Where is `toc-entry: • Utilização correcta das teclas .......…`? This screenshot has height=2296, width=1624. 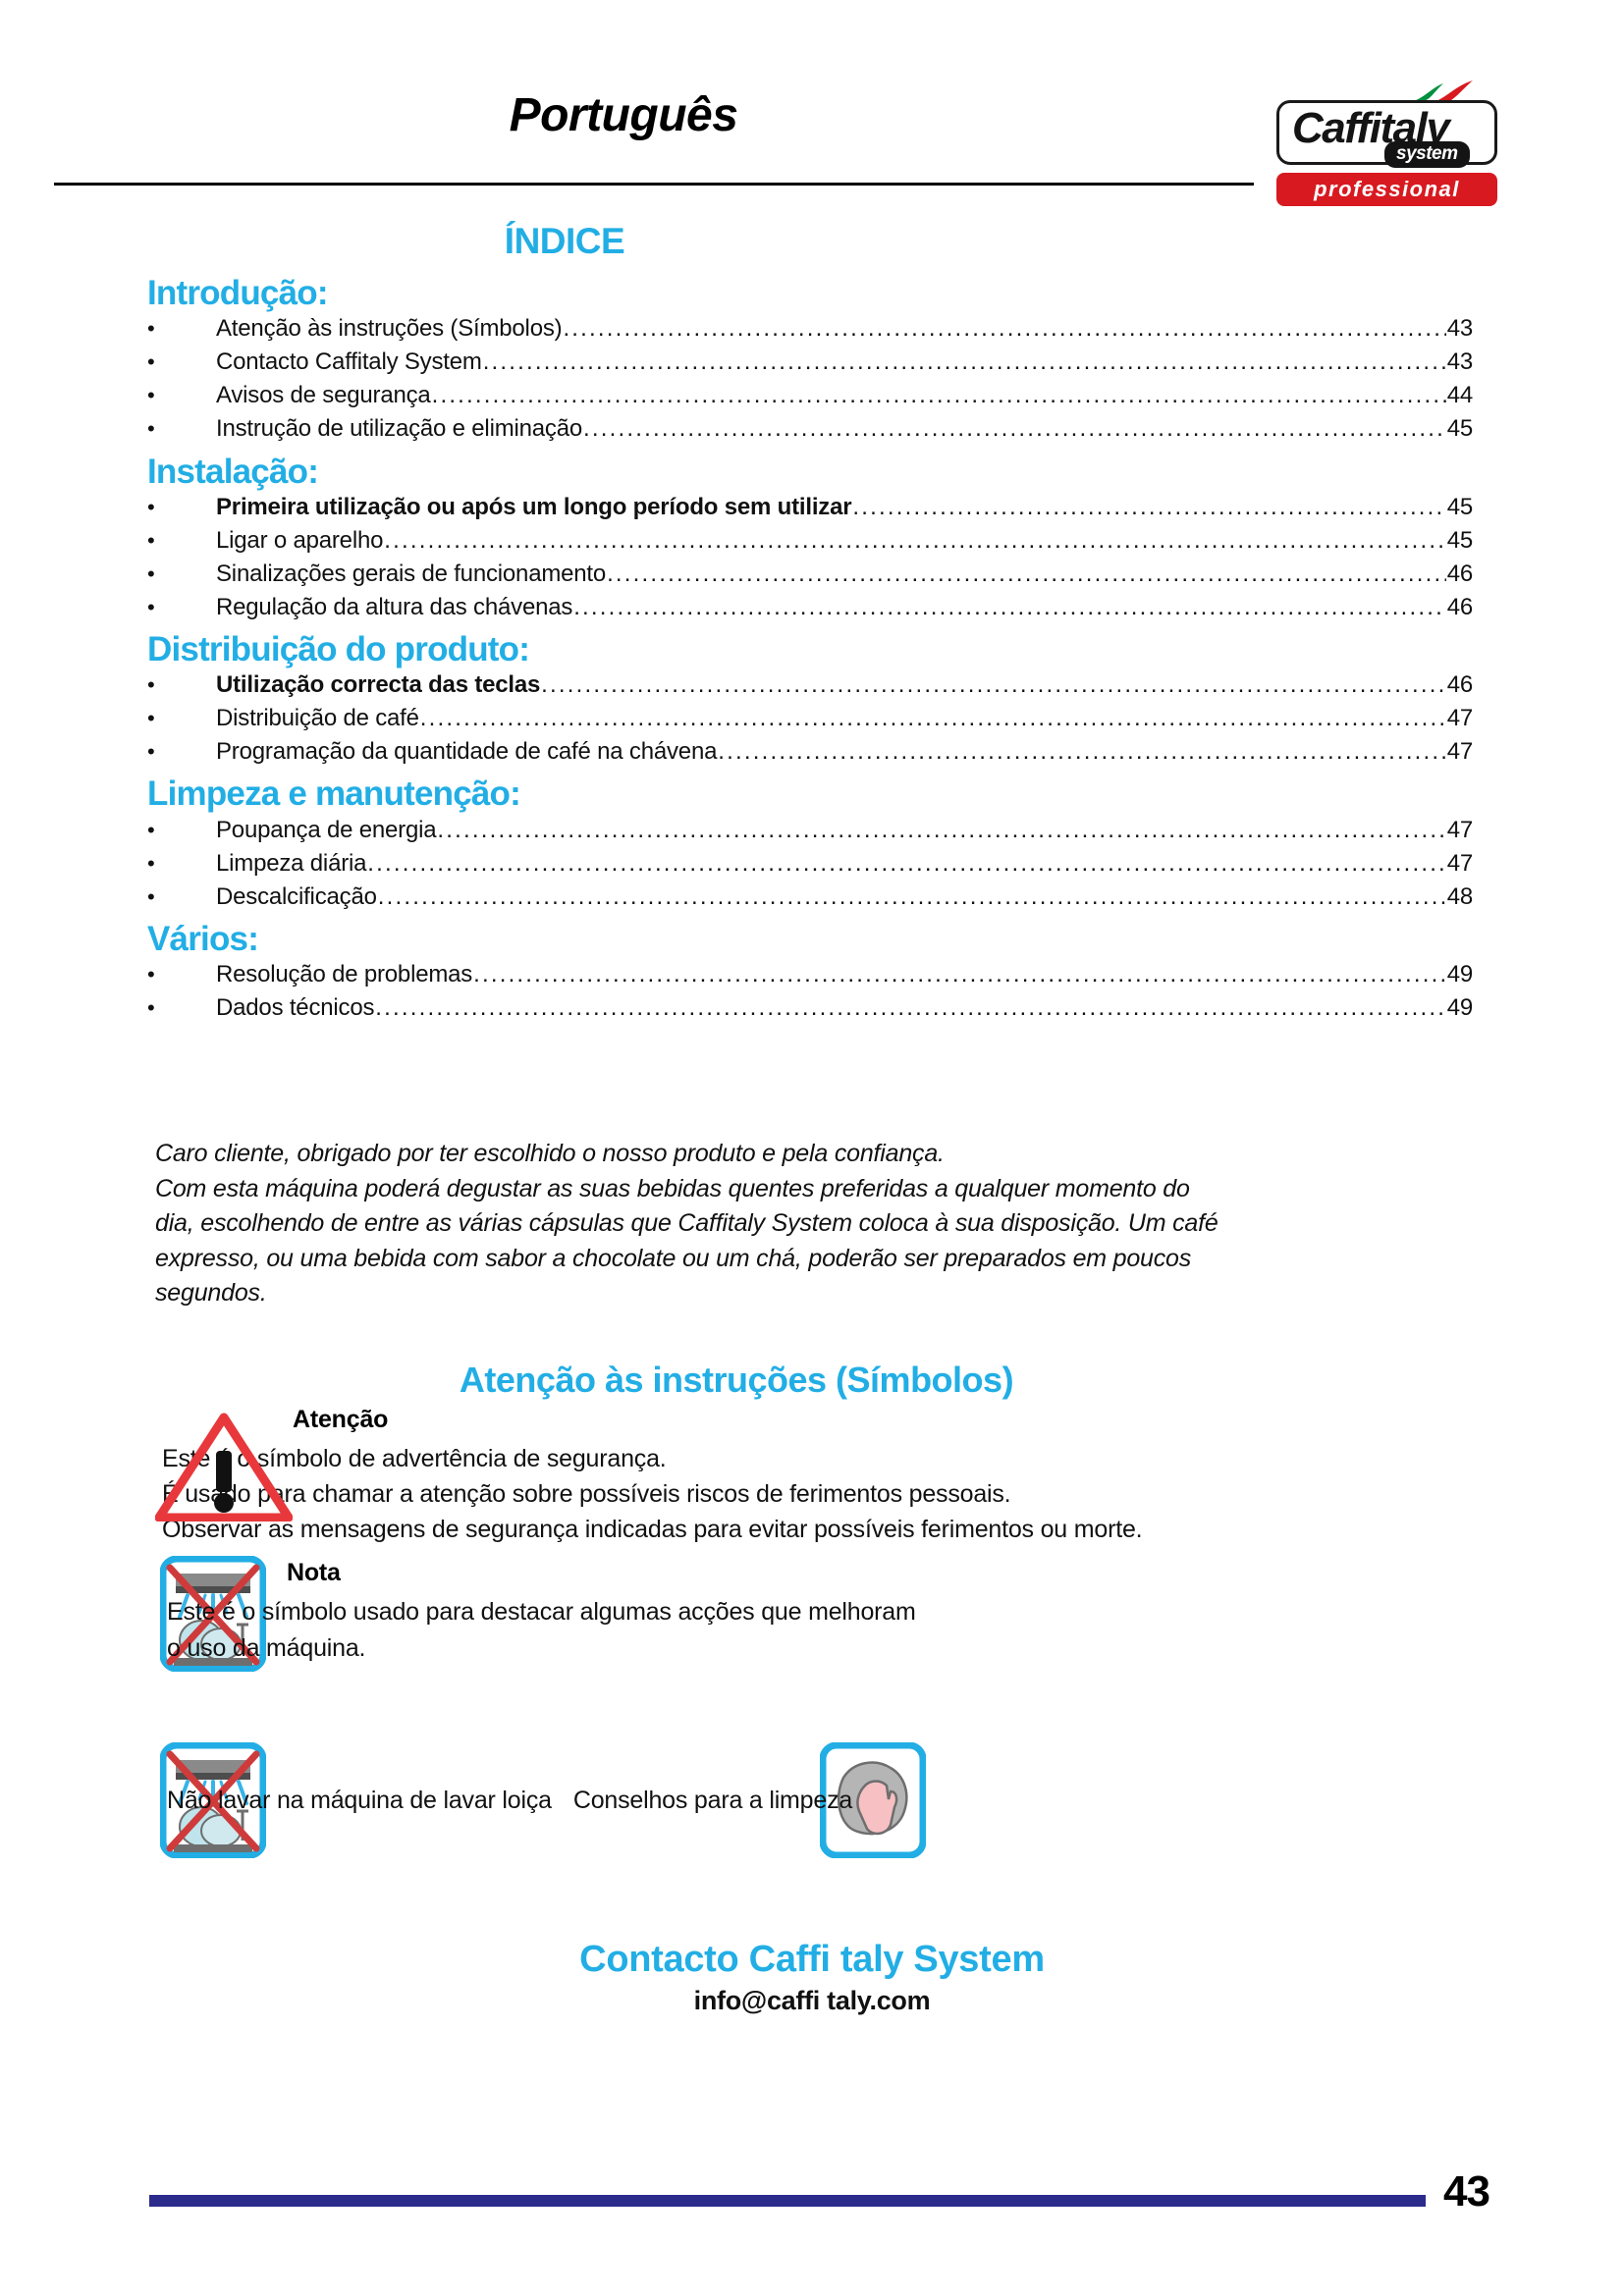 toc-entry: • Utilização correcta das teclas .......… is located at coordinates (810, 685).